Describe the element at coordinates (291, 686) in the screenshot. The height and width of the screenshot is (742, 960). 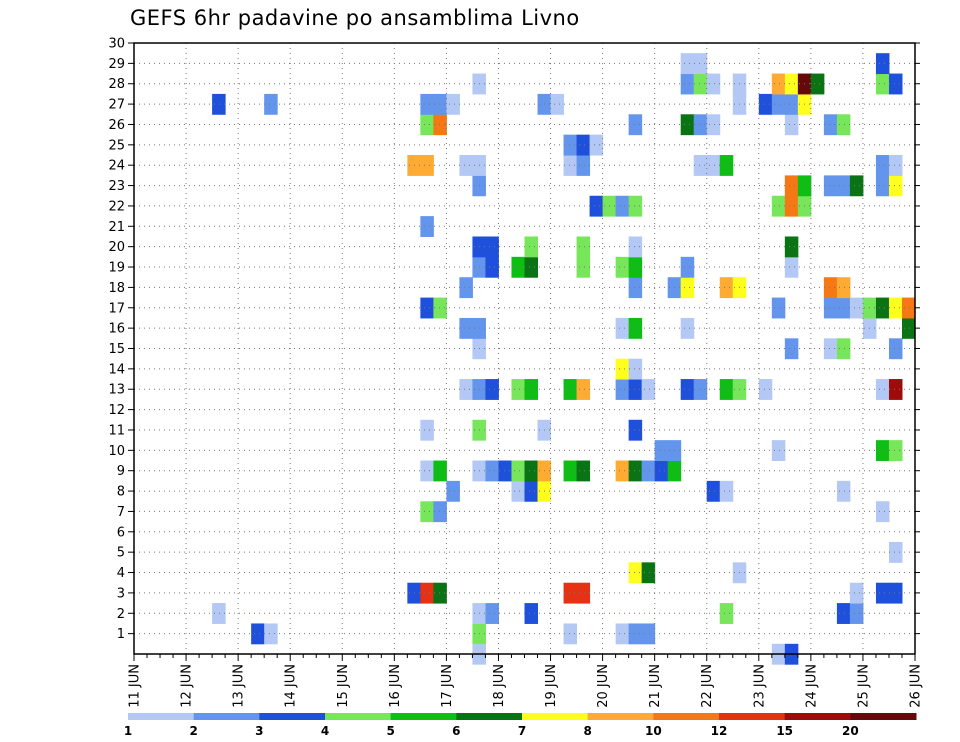
I see `x-tick-label: 14 JUN` at that location.